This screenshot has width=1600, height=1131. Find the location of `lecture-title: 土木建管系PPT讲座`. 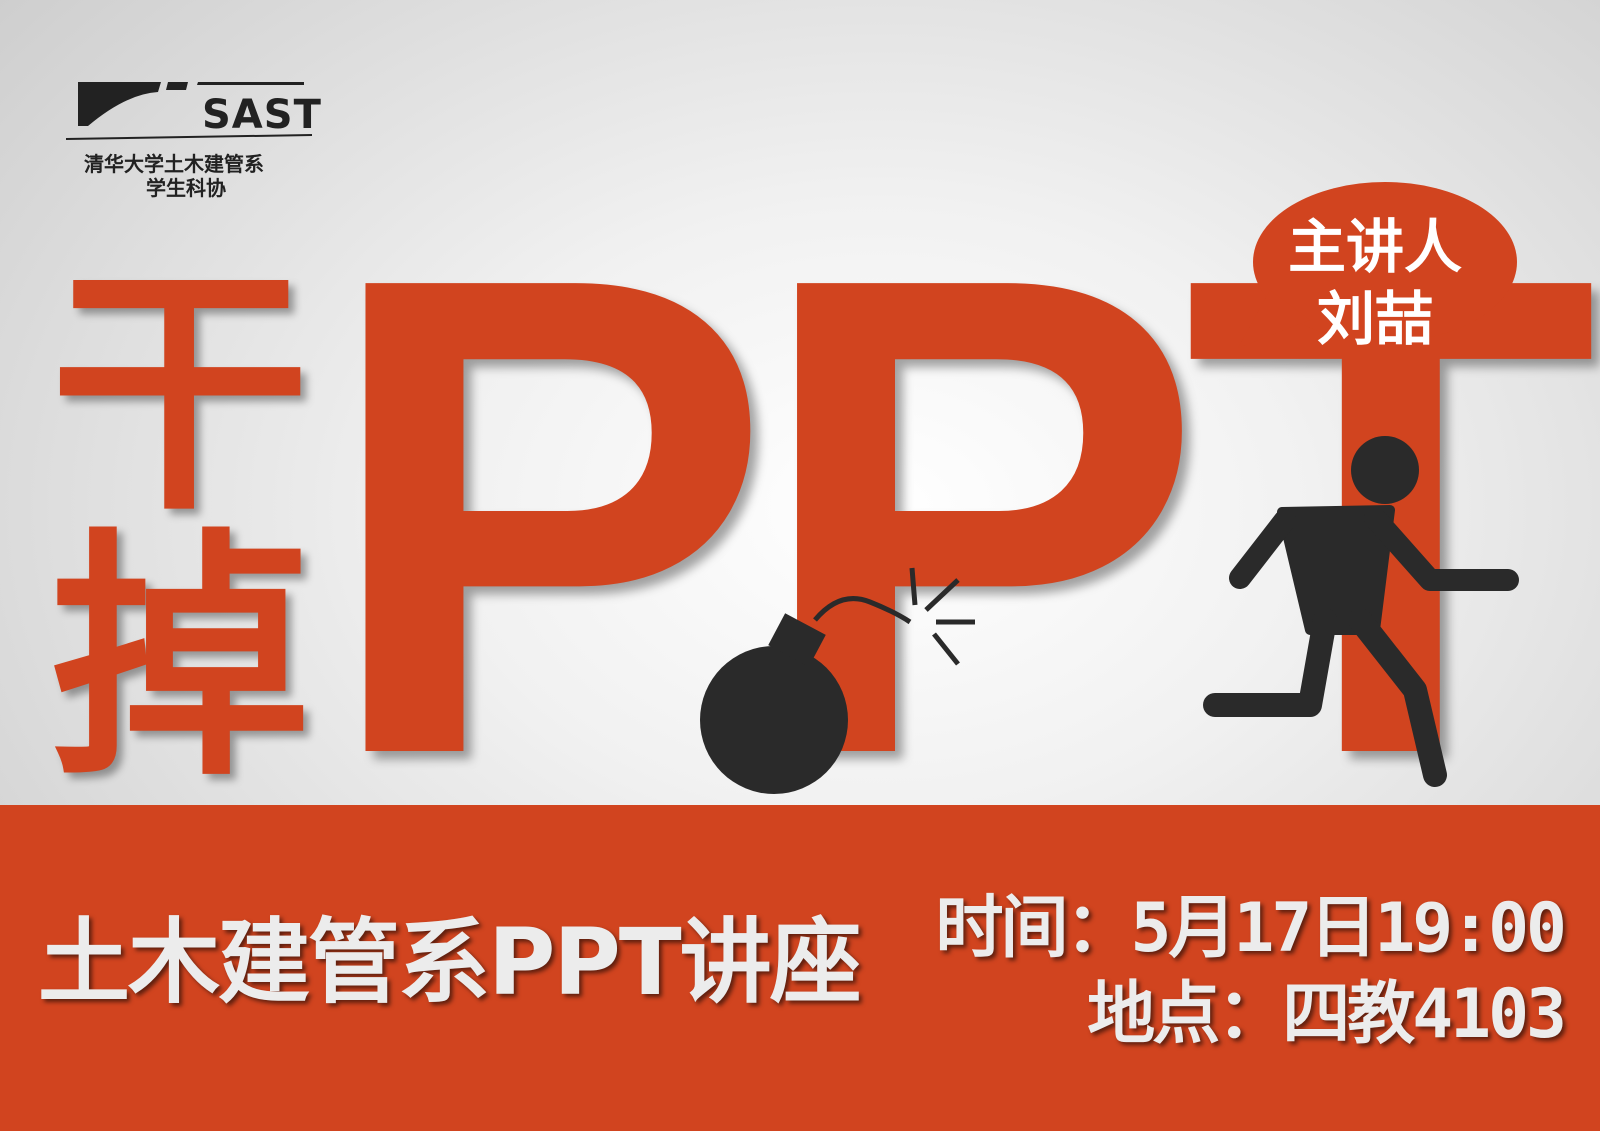

lecture-title: 土木建管系PPT讲座 is located at coordinates (450, 962).